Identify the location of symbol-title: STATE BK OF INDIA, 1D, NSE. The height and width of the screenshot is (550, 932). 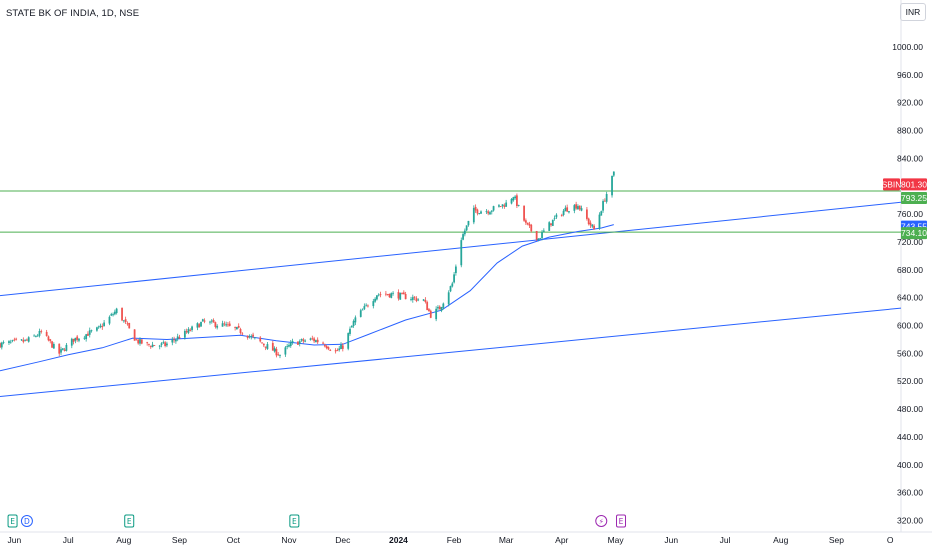
(73, 13).